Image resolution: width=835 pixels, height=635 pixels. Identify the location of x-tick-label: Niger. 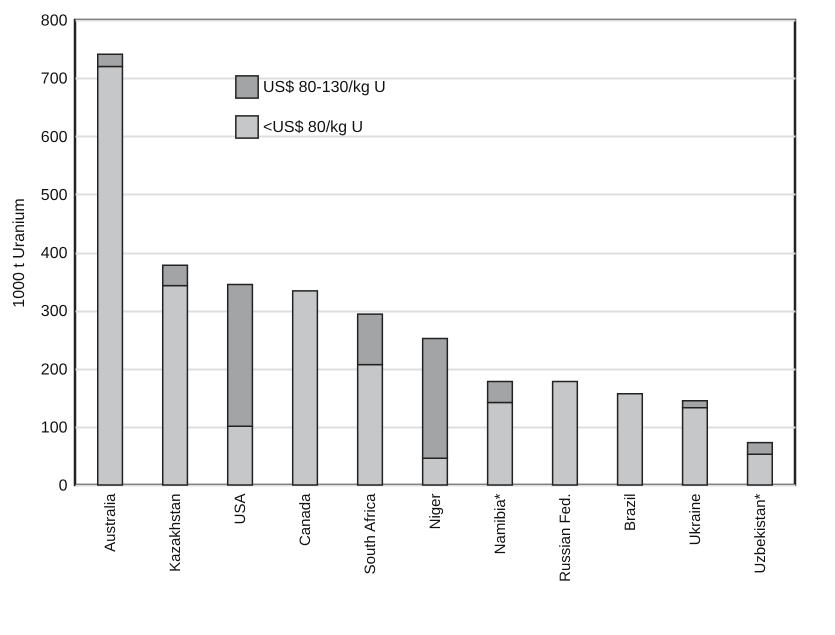
(435, 512).